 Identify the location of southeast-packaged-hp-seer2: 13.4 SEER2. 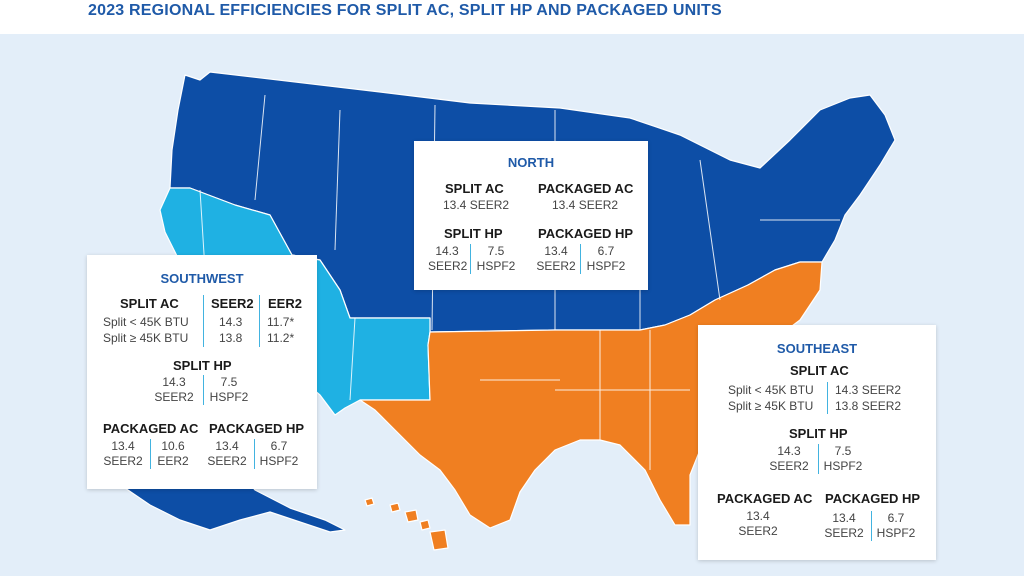
(844, 525).